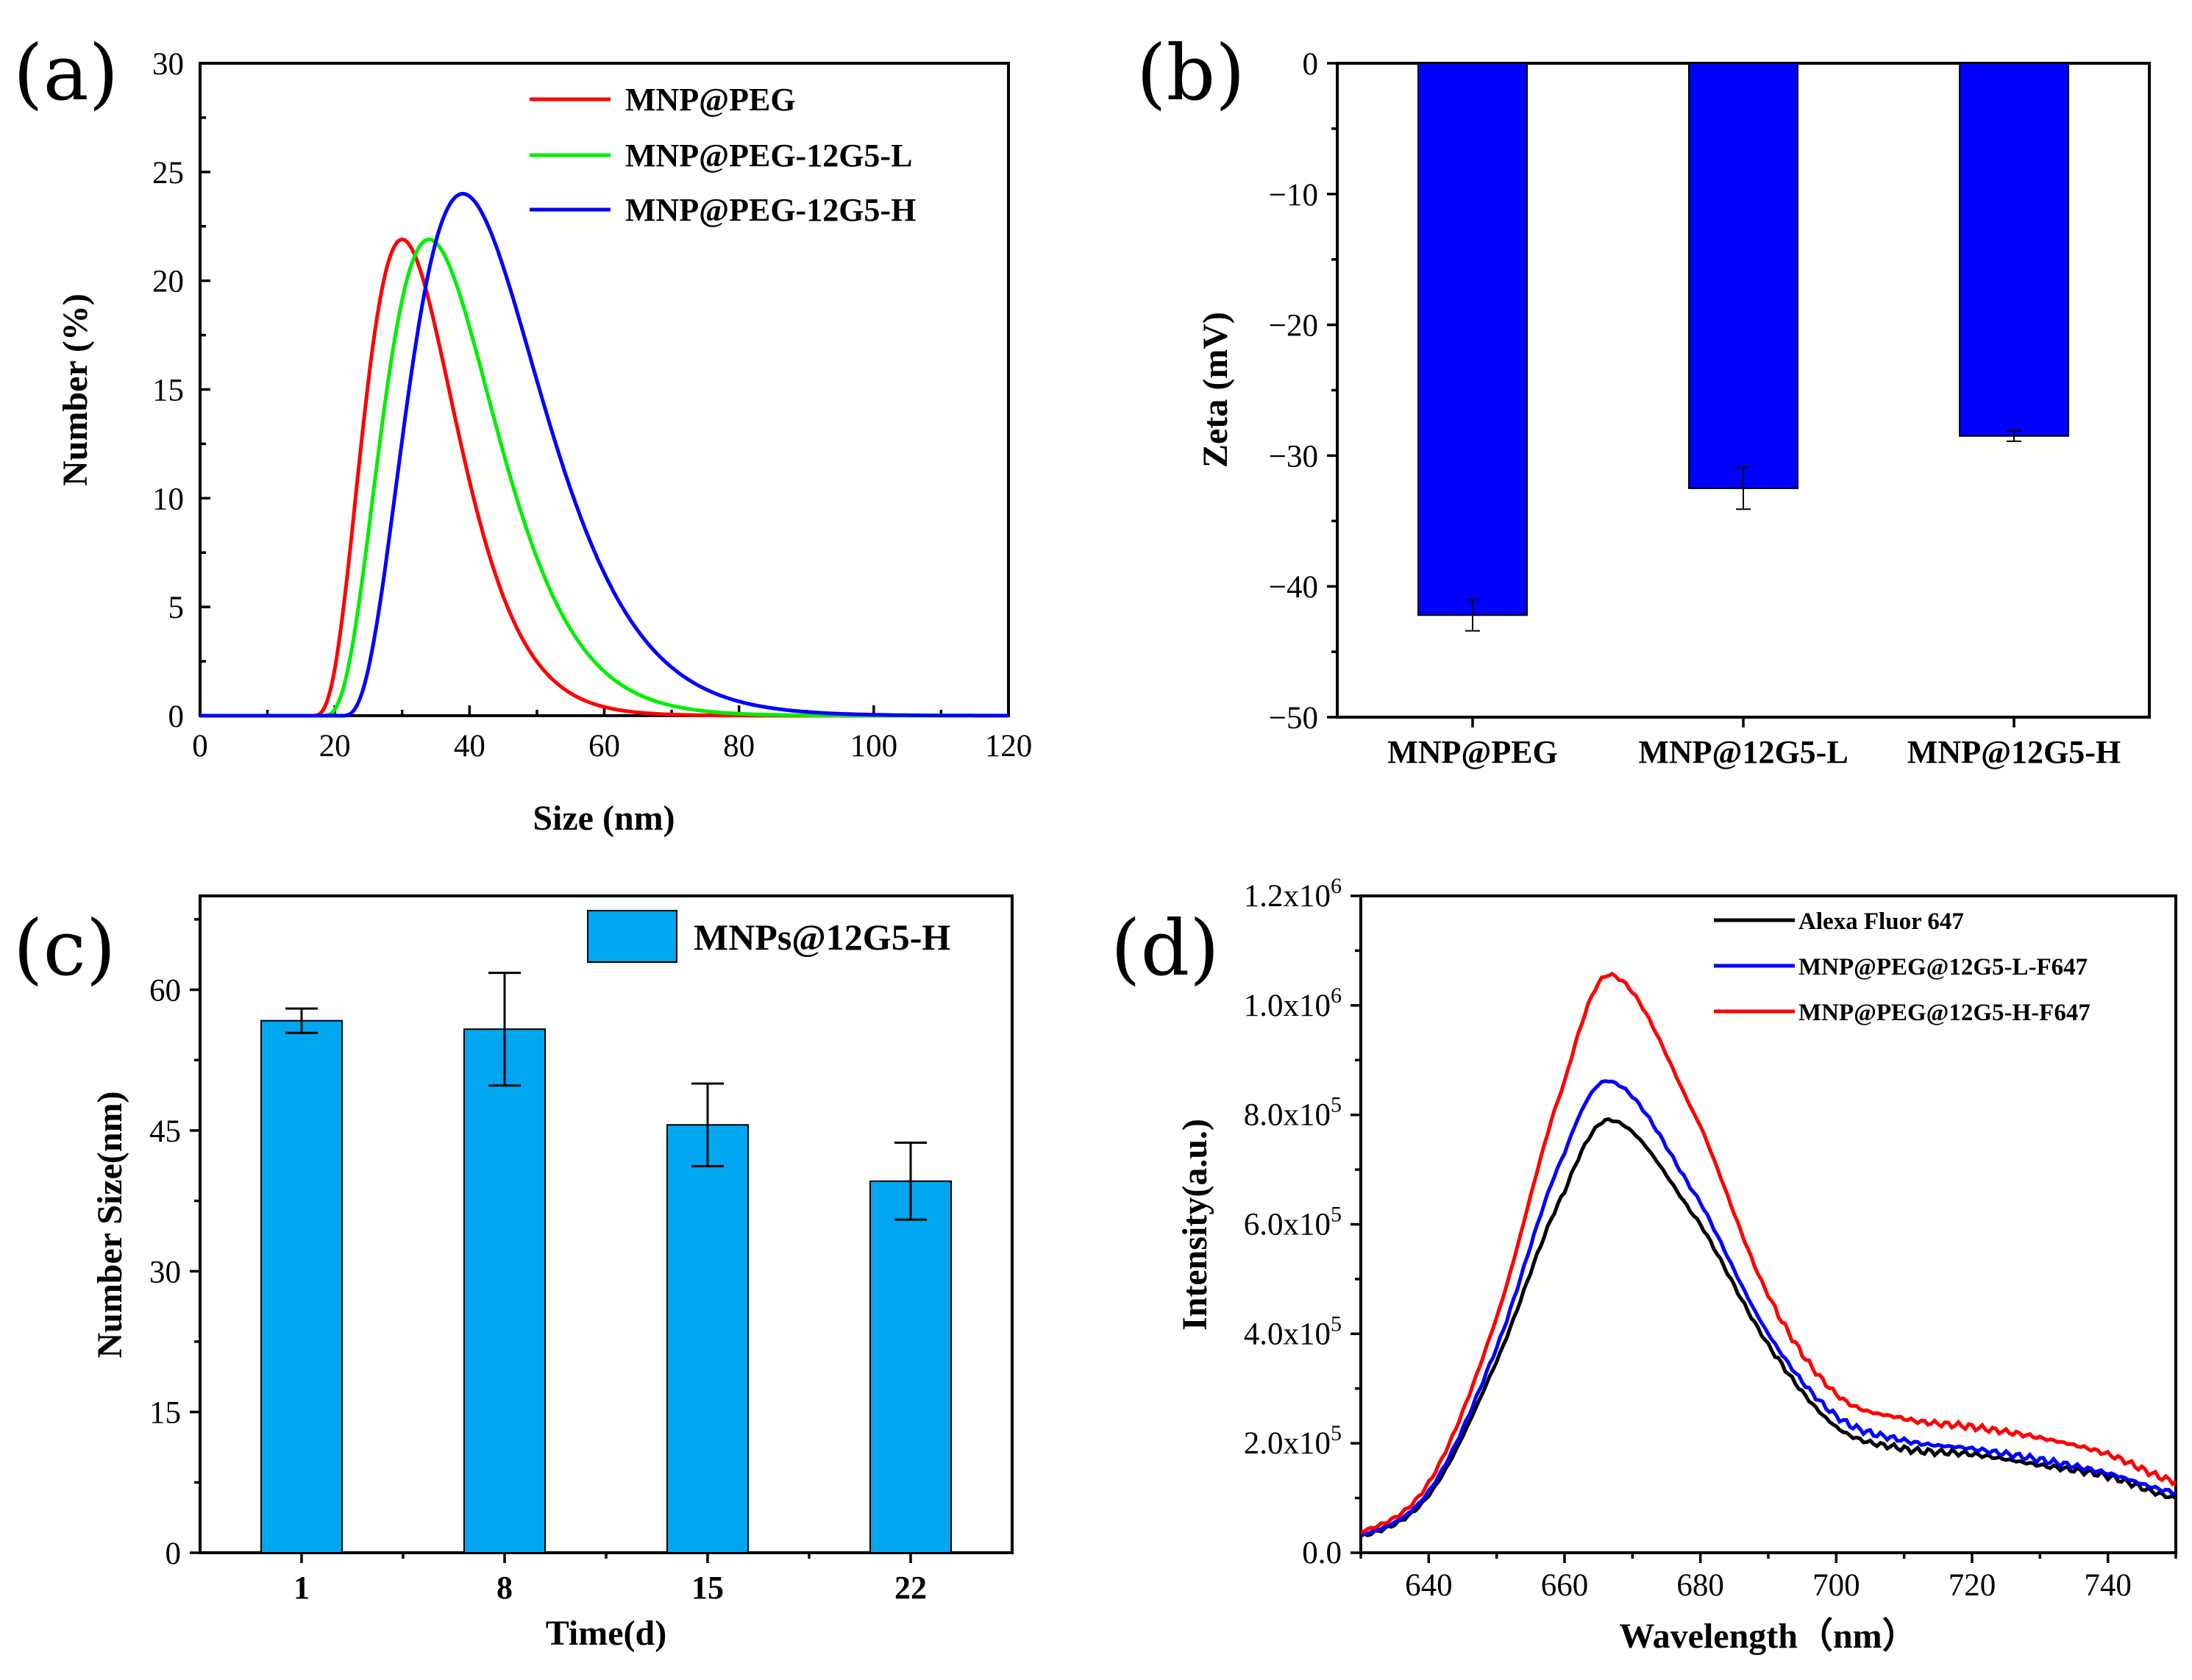 This screenshot has width=2192, height=1680. What do you see at coordinates (1293, 587) in the screenshot?
I see `b-y-tick-label: −40` at bounding box center [1293, 587].